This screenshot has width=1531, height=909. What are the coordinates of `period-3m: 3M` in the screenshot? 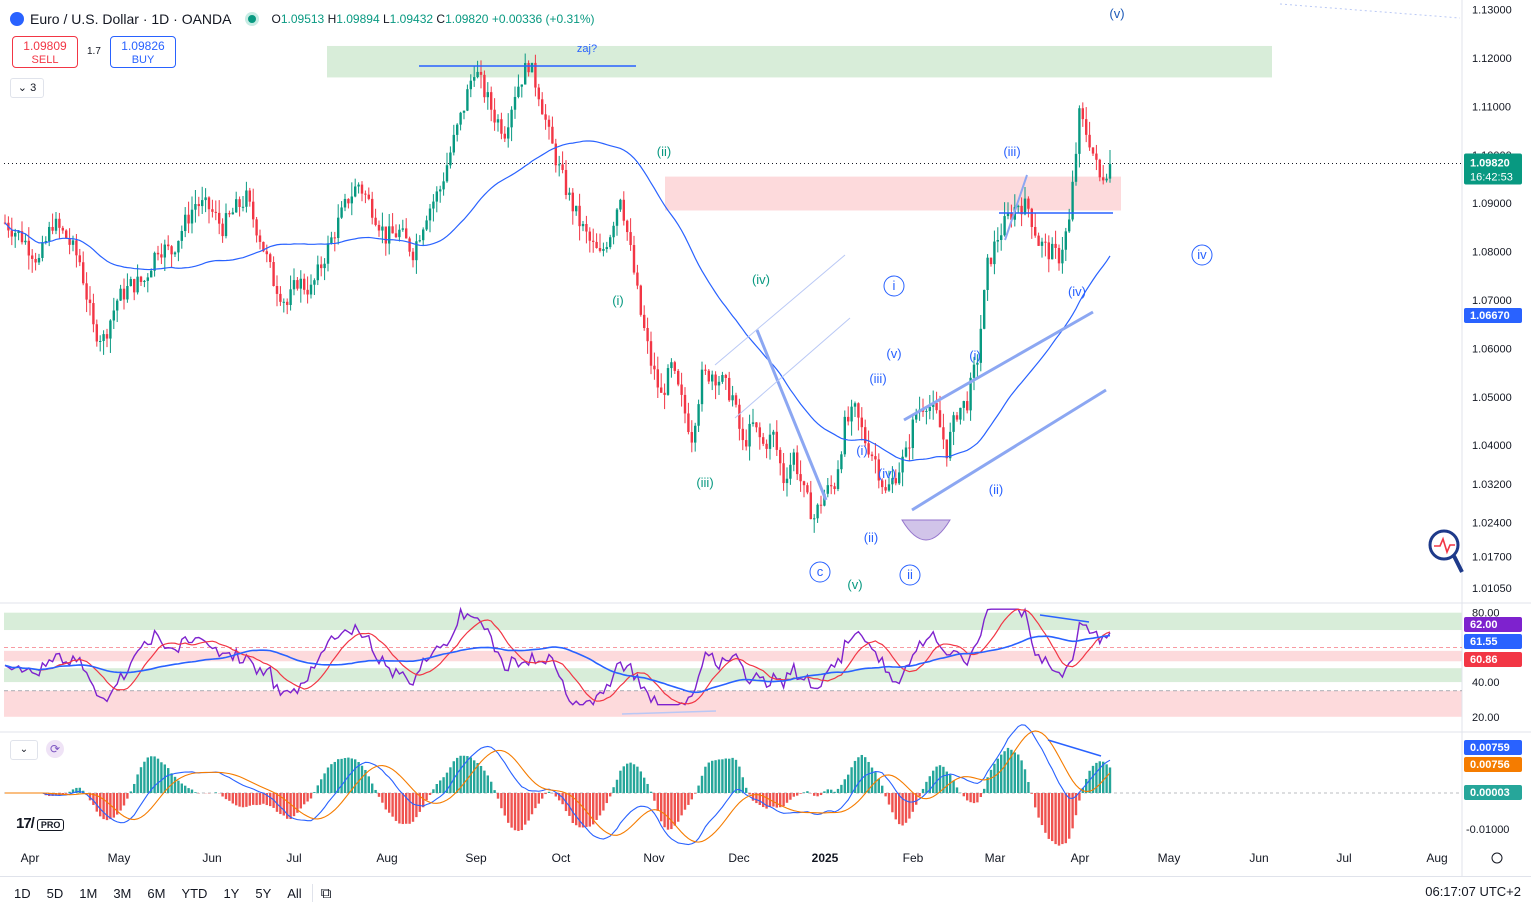 It's located at (122, 893).